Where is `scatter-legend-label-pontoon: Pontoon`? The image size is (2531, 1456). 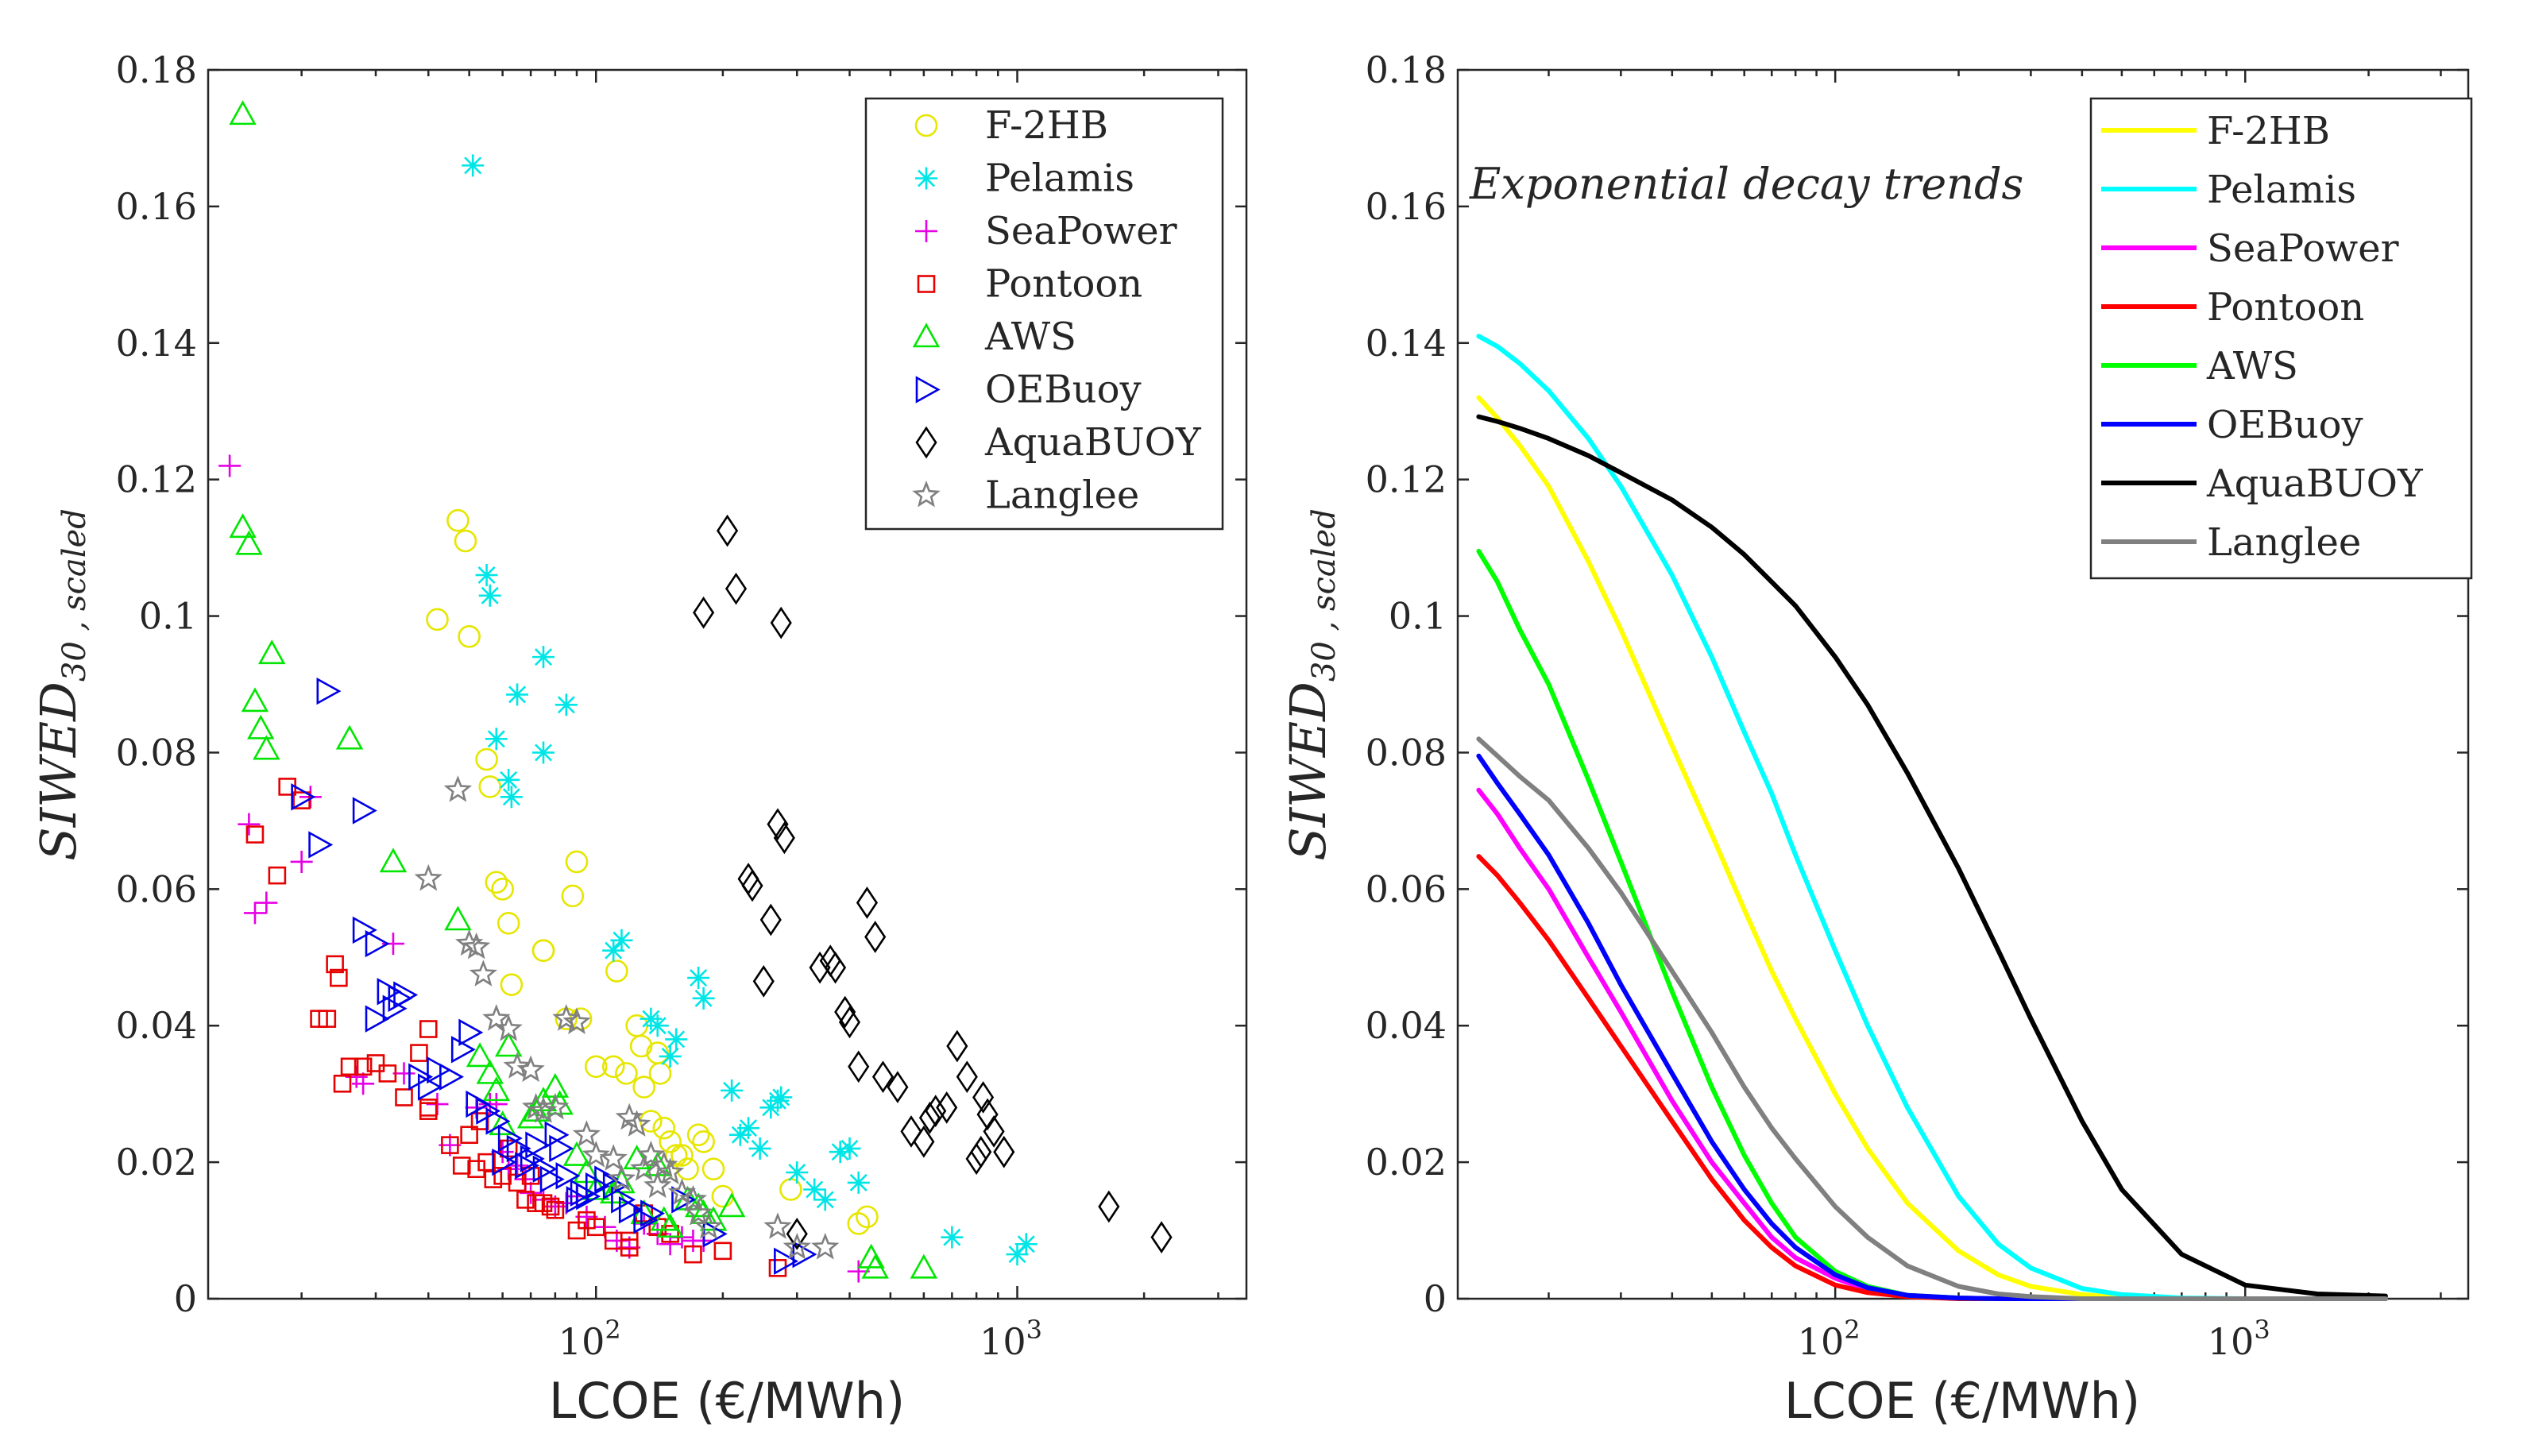
scatter-legend-label-pontoon: Pontoon is located at coordinates (1063, 284).